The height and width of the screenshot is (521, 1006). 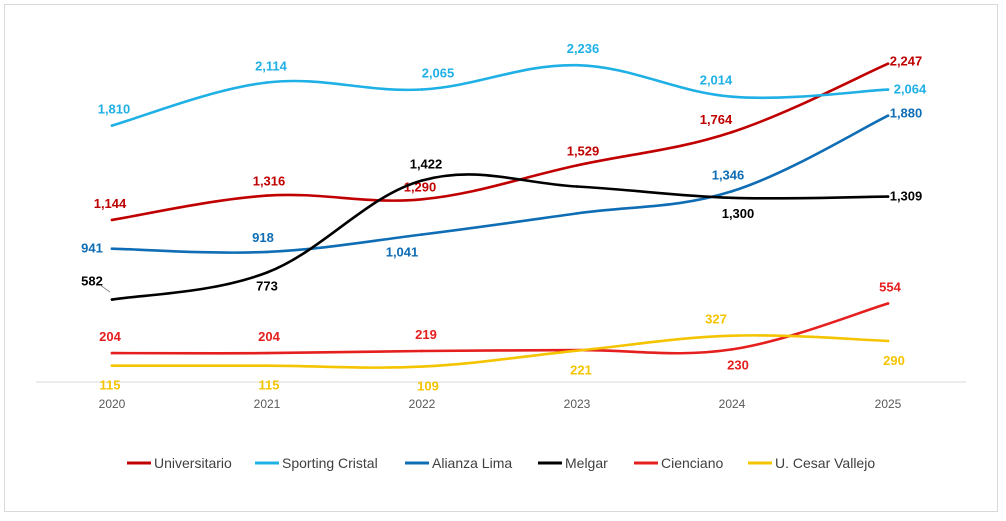 I want to click on point-u-cesar-vallejo-2024, so click(x=732, y=335).